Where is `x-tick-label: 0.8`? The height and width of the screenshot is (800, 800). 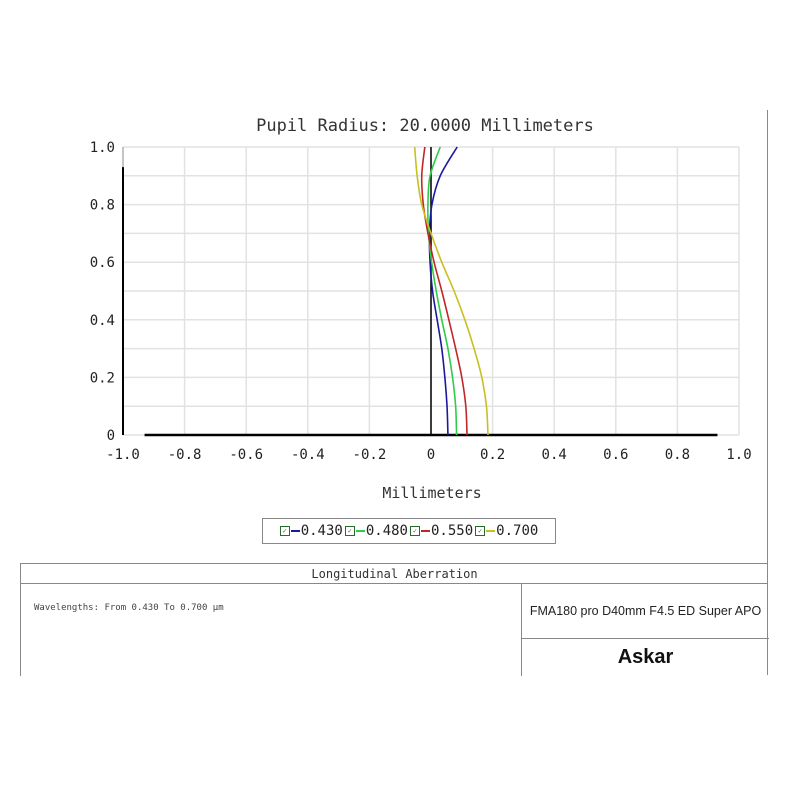
x-tick-label: 0.8 is located at coordinates (677, 455).